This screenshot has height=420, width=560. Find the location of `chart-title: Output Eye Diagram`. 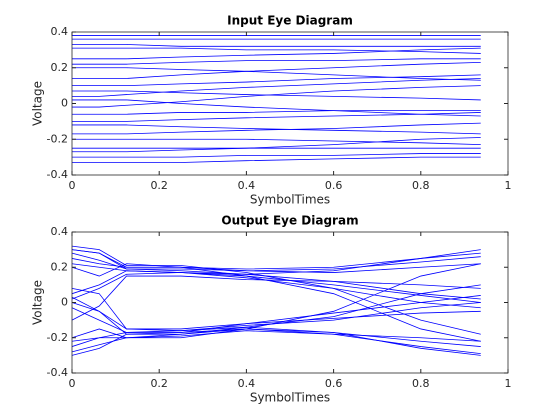

chart-title: Output Eye Diagram is located at coordinates (289, 221).